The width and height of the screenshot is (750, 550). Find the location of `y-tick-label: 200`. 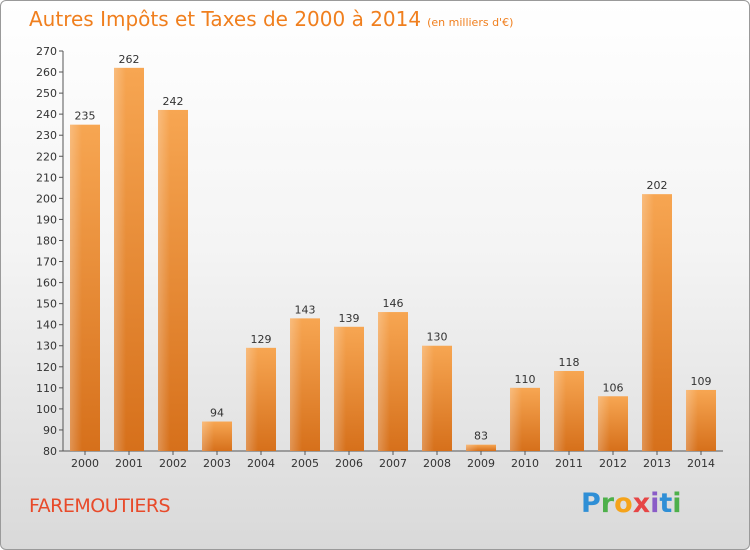

y-tick-label: 200 is located at coordinates (46, 198).